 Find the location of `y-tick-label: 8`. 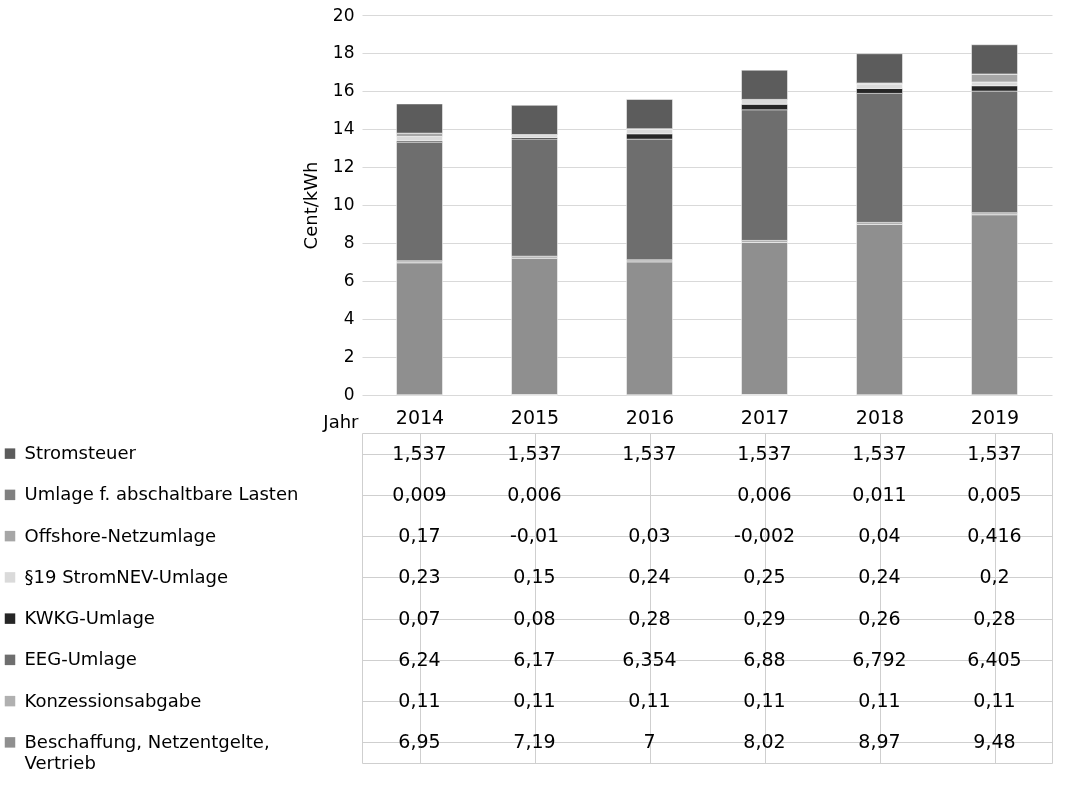

y-tick-label: 8 is located at coordinates (349, 242).